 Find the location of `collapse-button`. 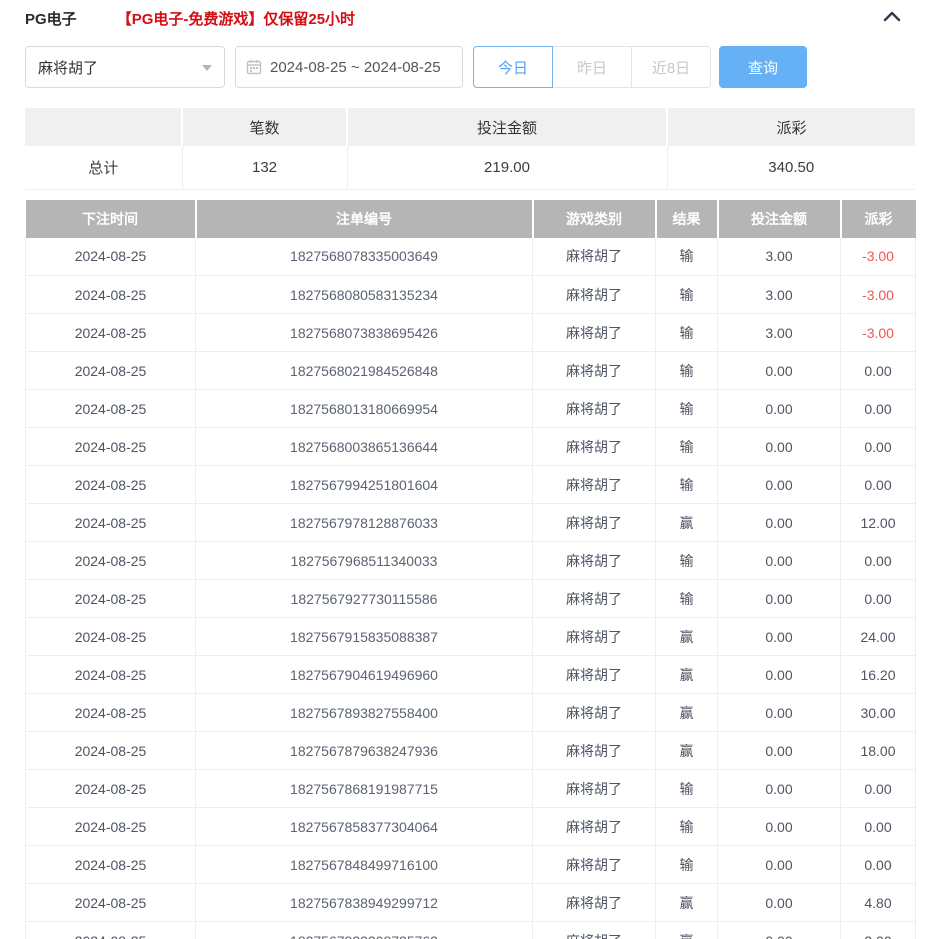

collapse-button is located at coordinates (892, 17).